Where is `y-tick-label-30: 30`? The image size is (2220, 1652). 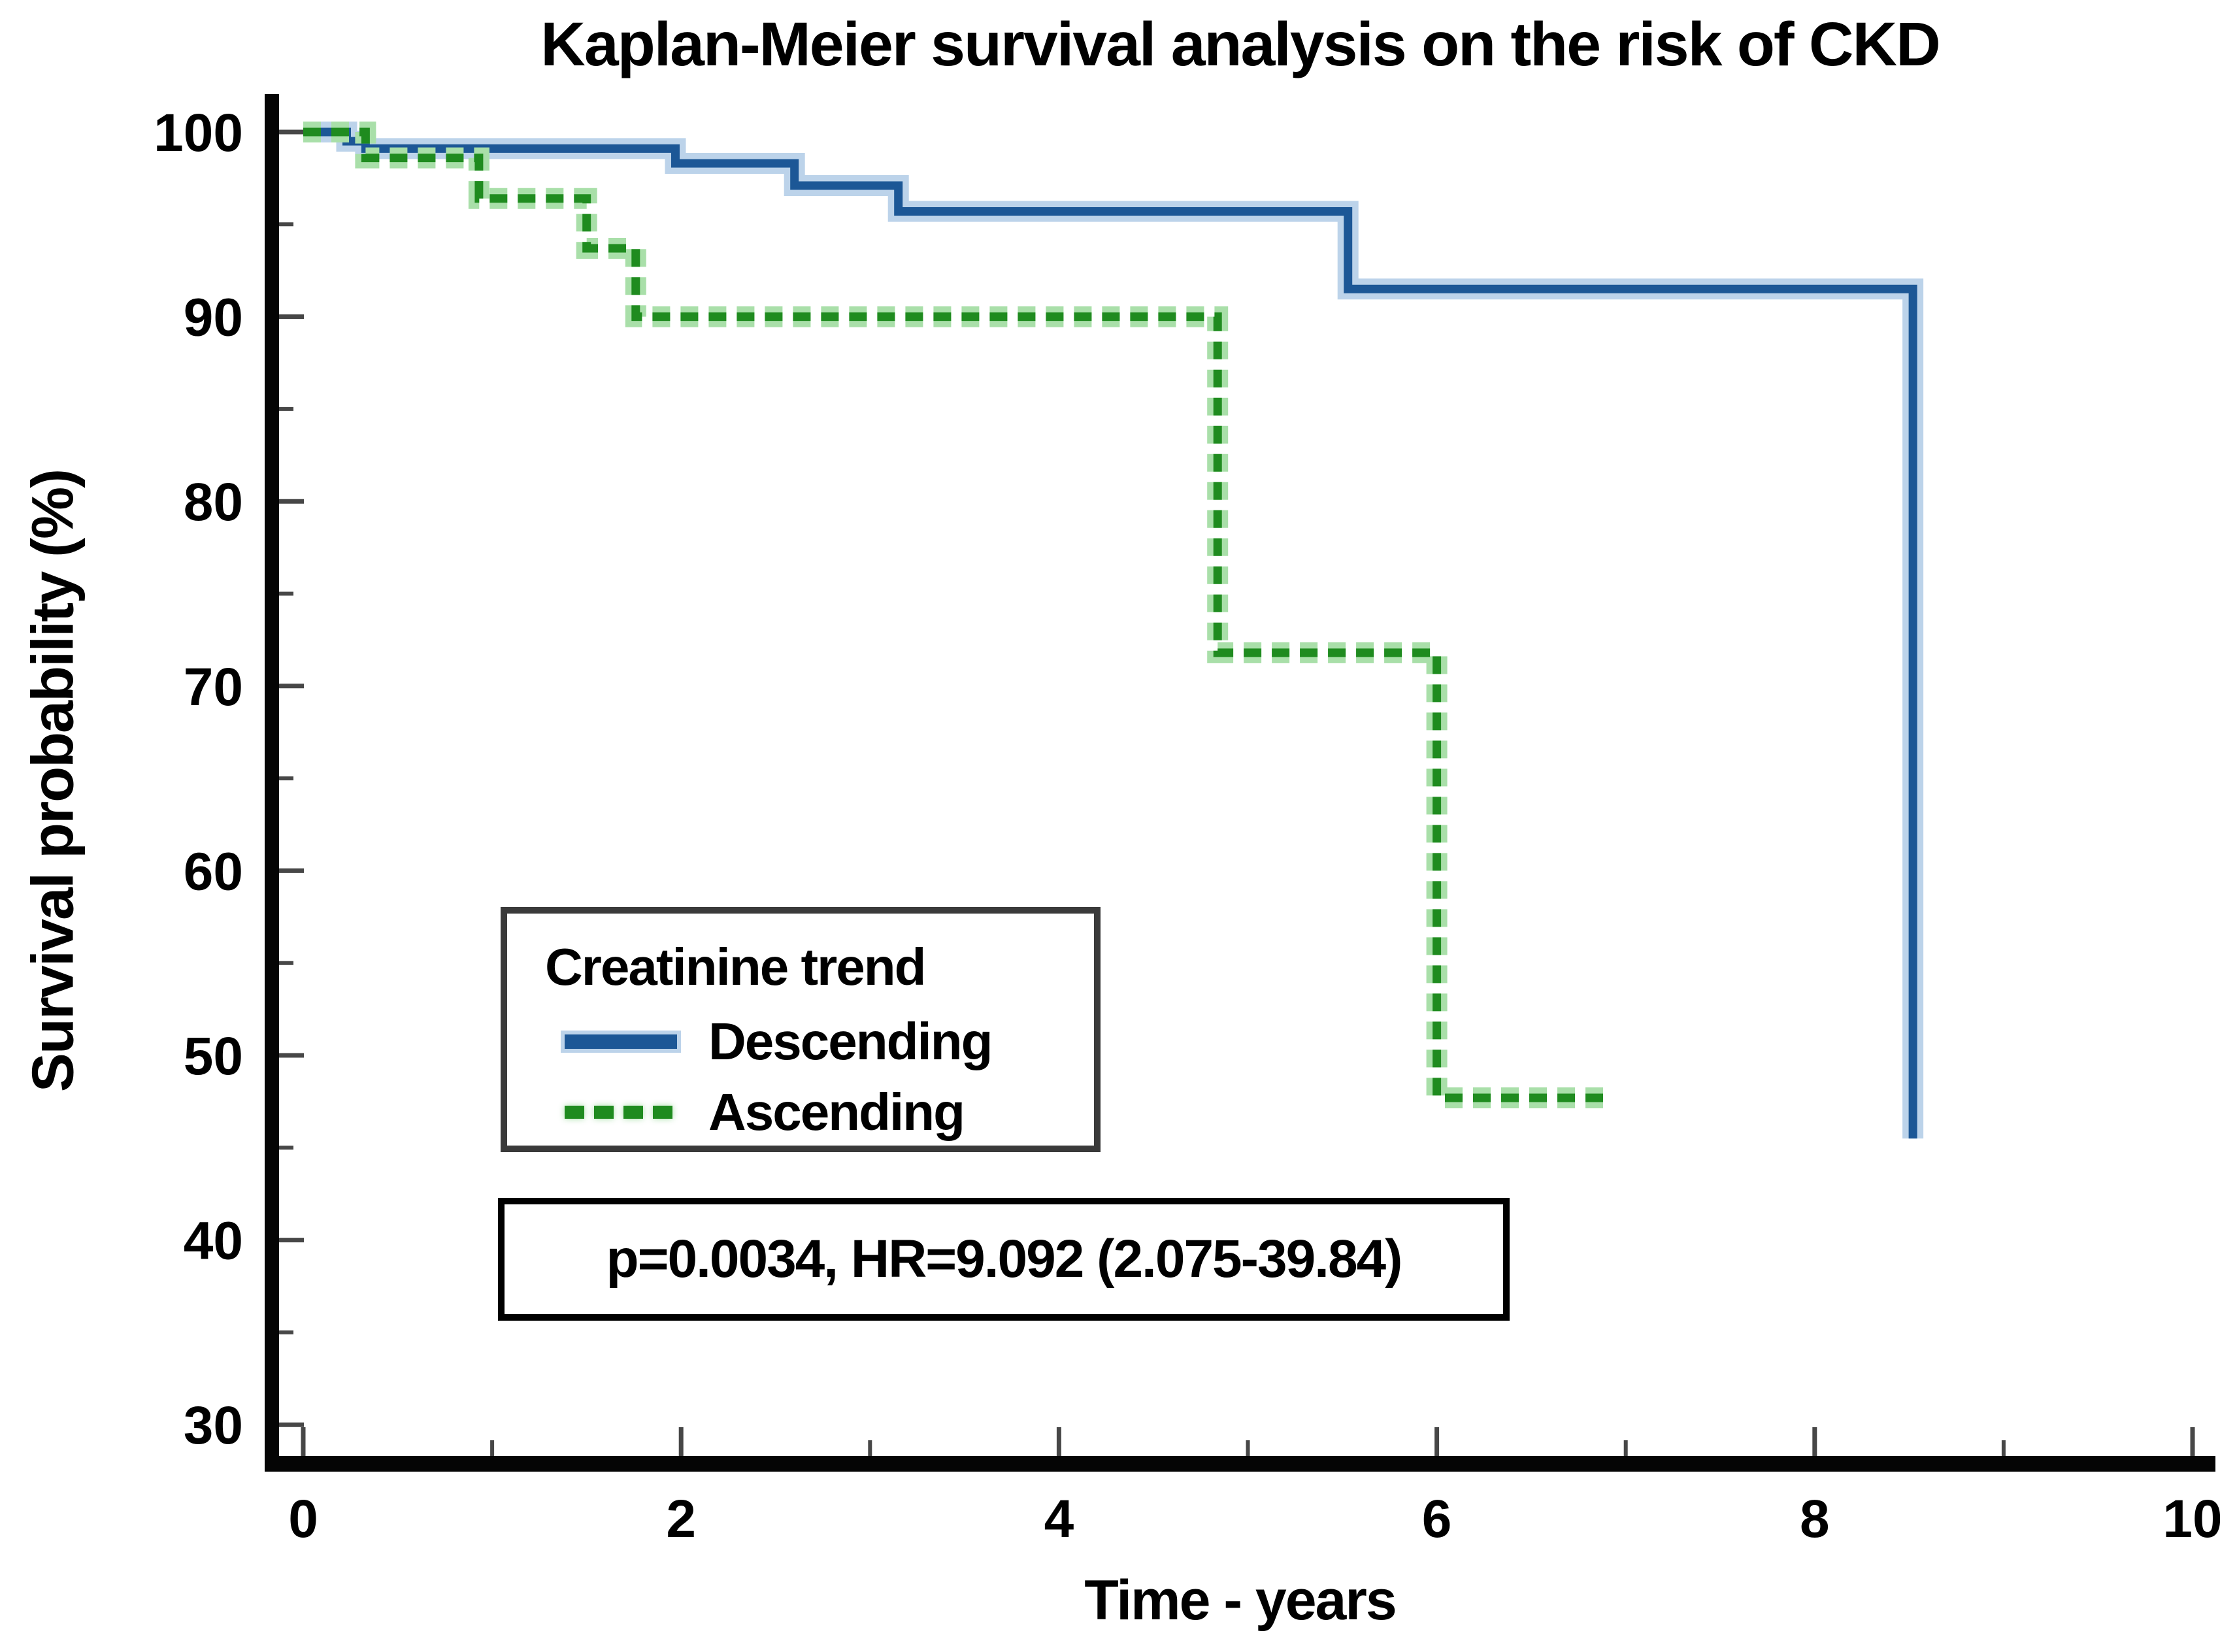
y-tick-label-30: 30 is located at coordinates (213, 1426).